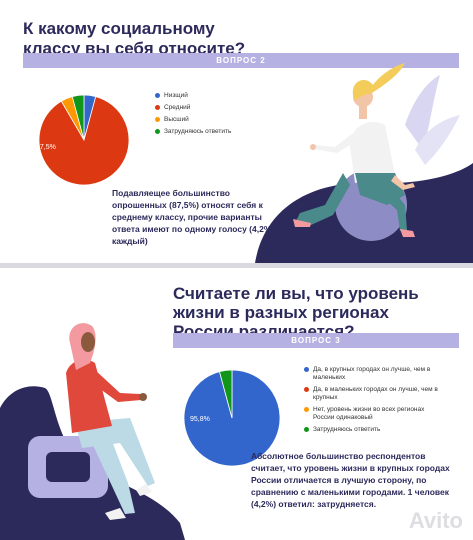  Describe the element at coordinates (316, 340) in the screenshot. I see `question-3-banner: ВОПРОС 3` at that location.